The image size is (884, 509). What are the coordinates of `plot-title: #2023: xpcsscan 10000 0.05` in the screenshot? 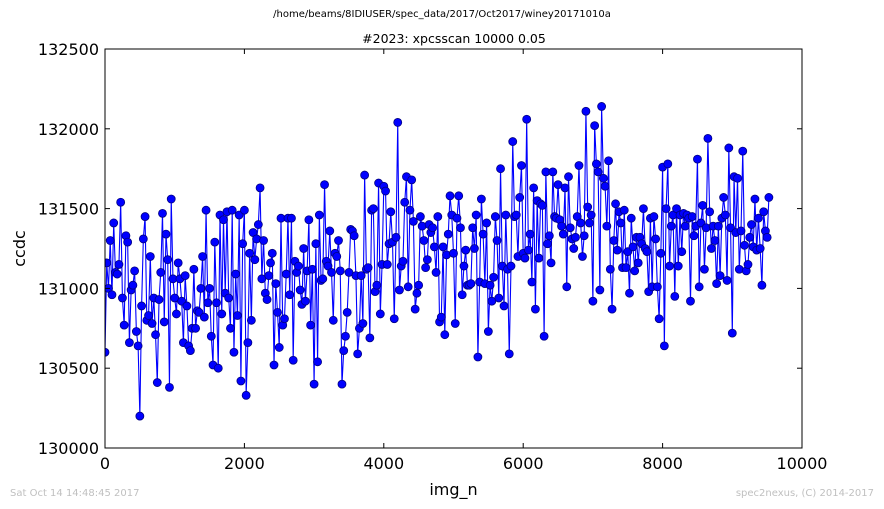 It's located at (454, 38).